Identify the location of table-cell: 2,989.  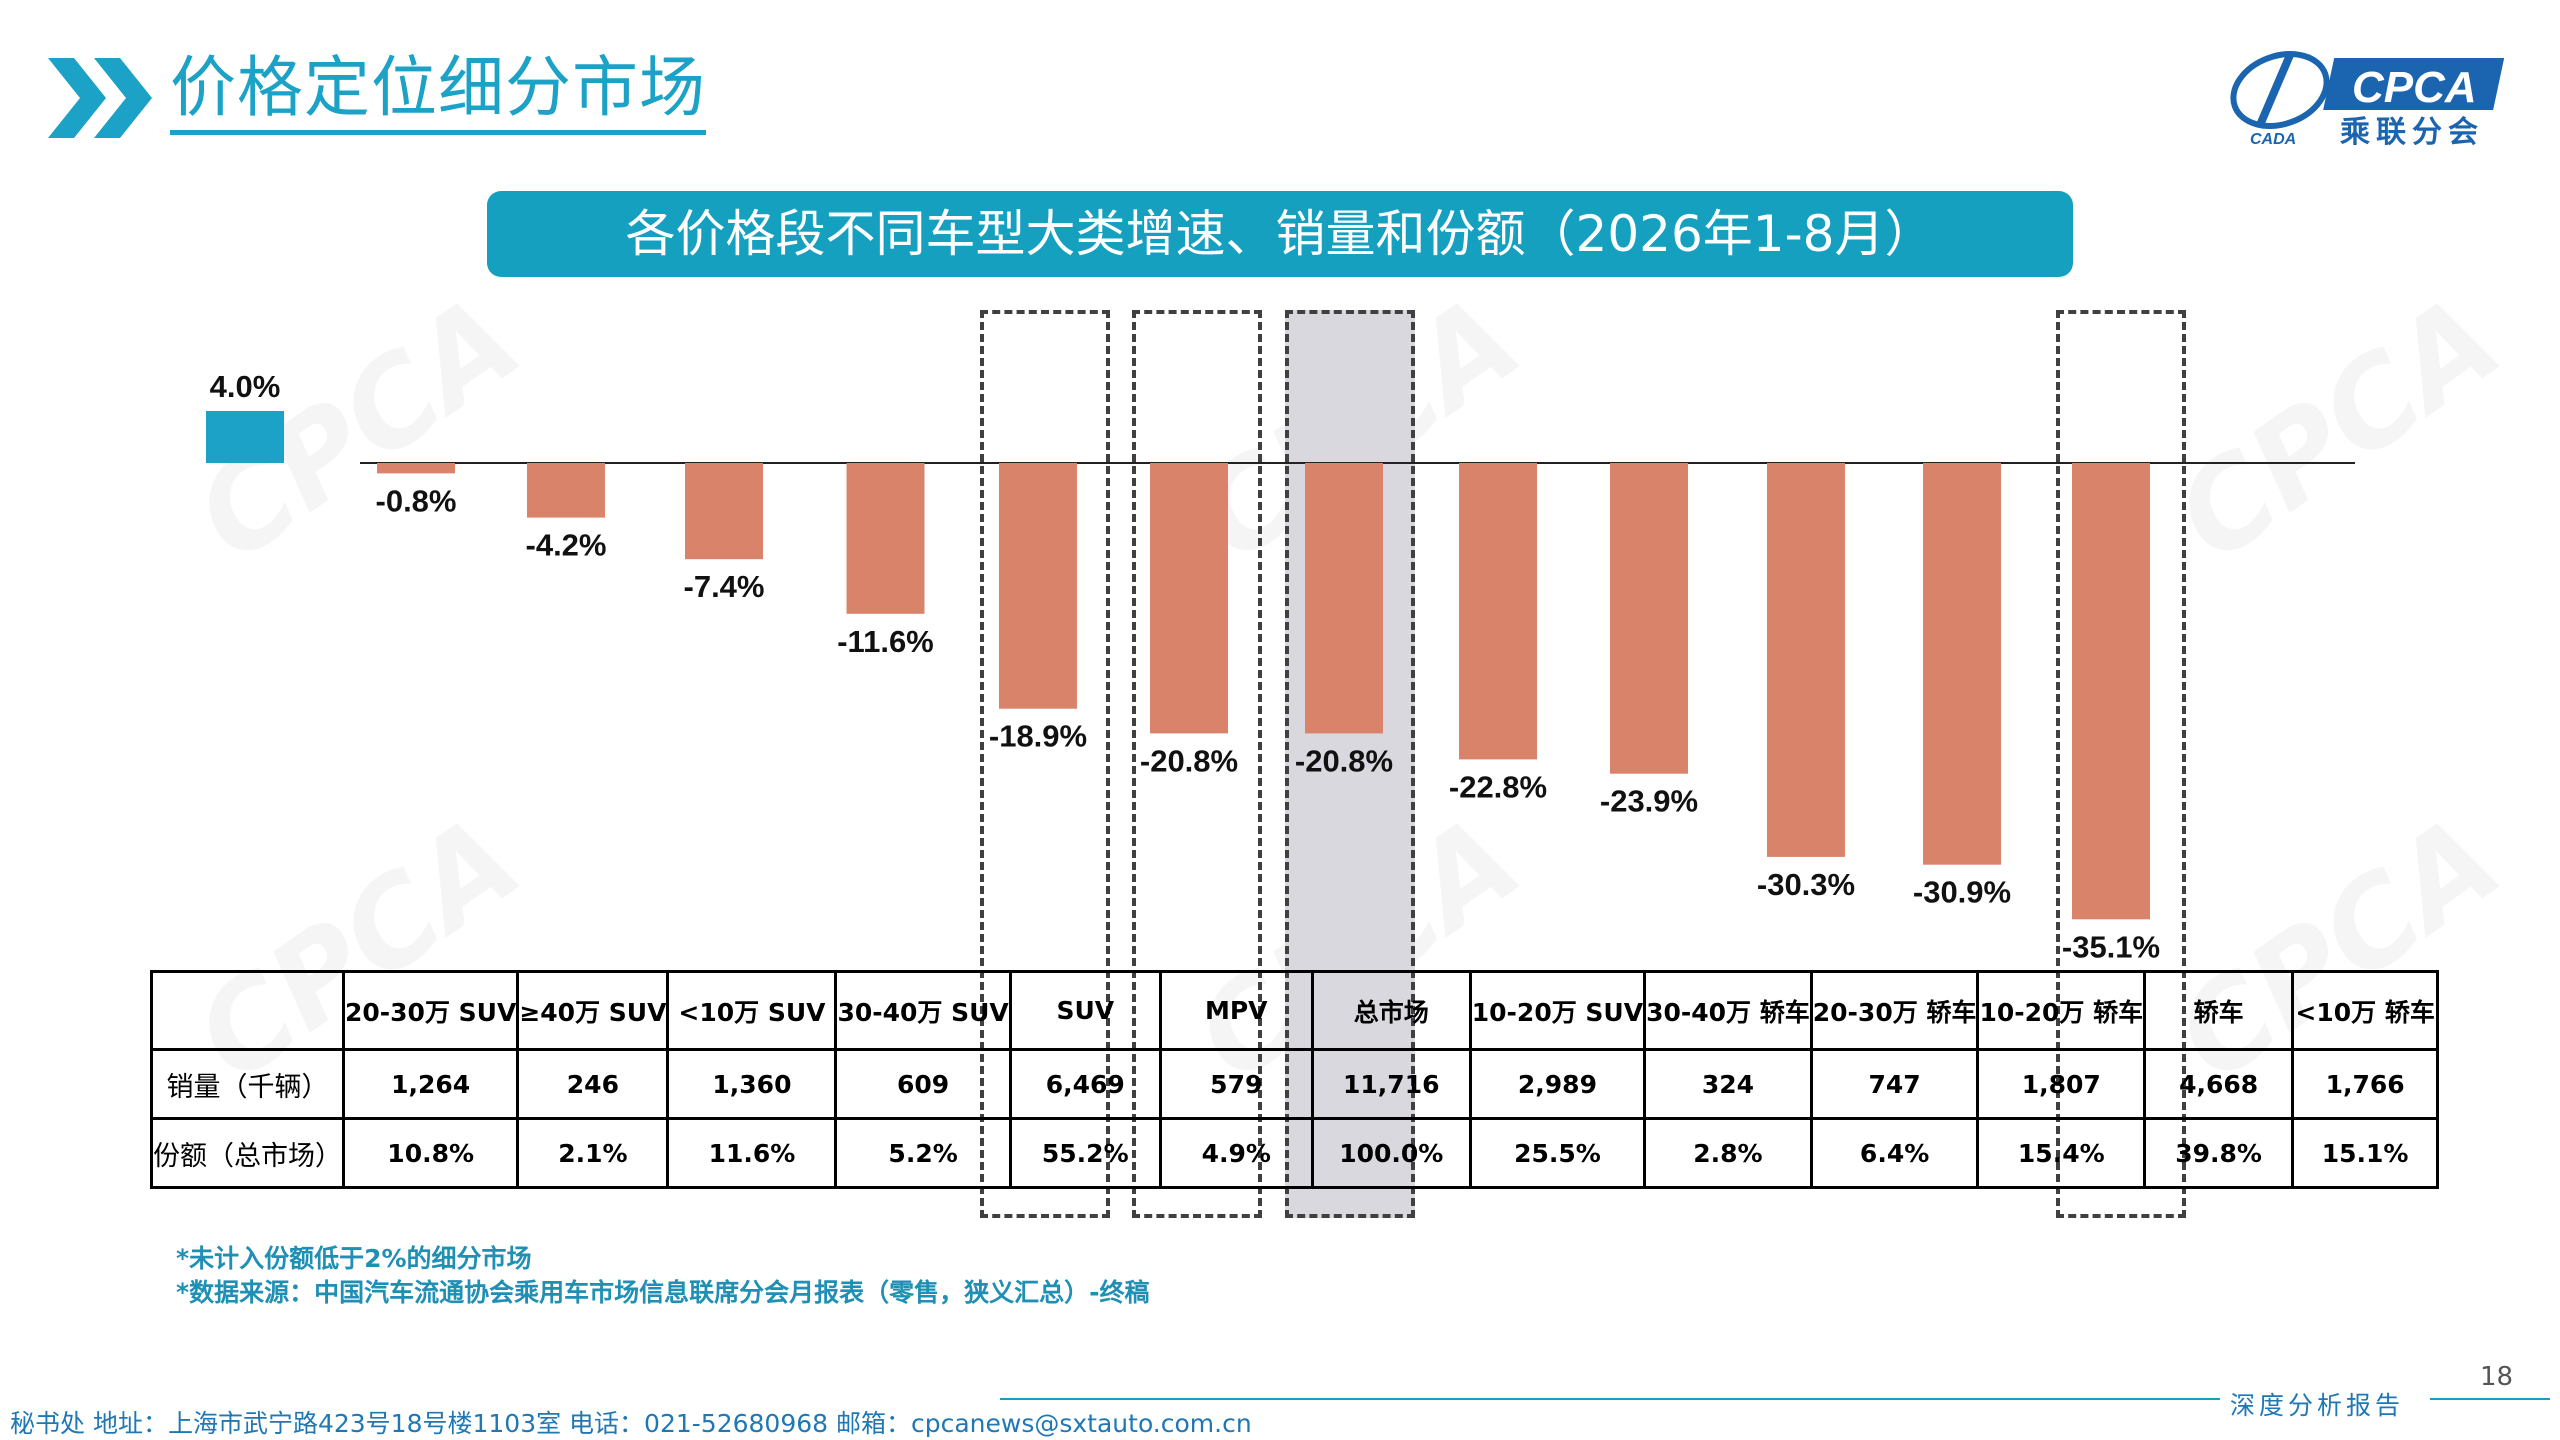
(1557, 1084).